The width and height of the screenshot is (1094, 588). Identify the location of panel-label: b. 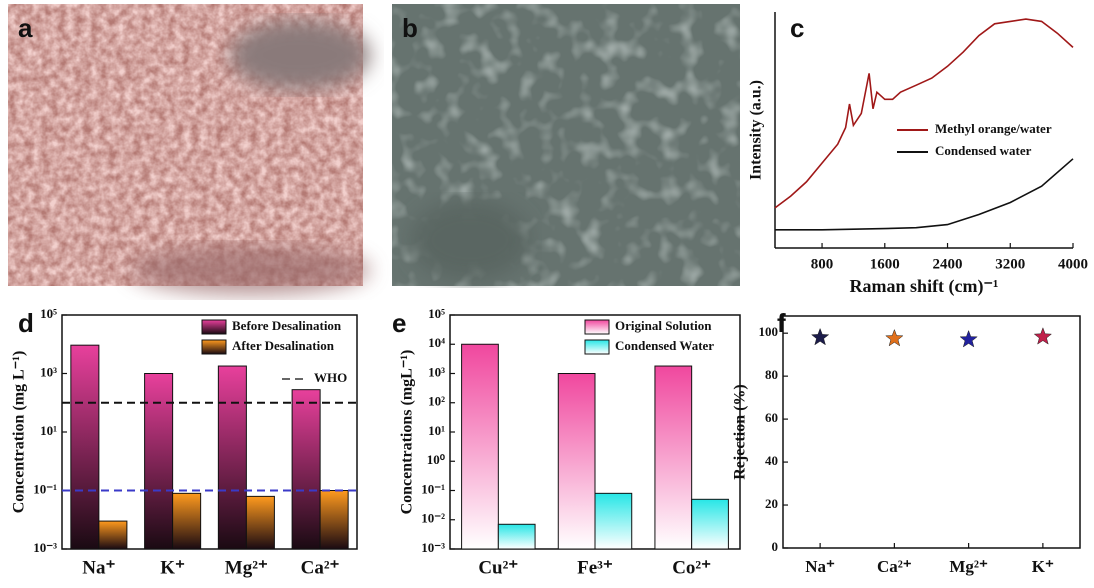
(410, 28).